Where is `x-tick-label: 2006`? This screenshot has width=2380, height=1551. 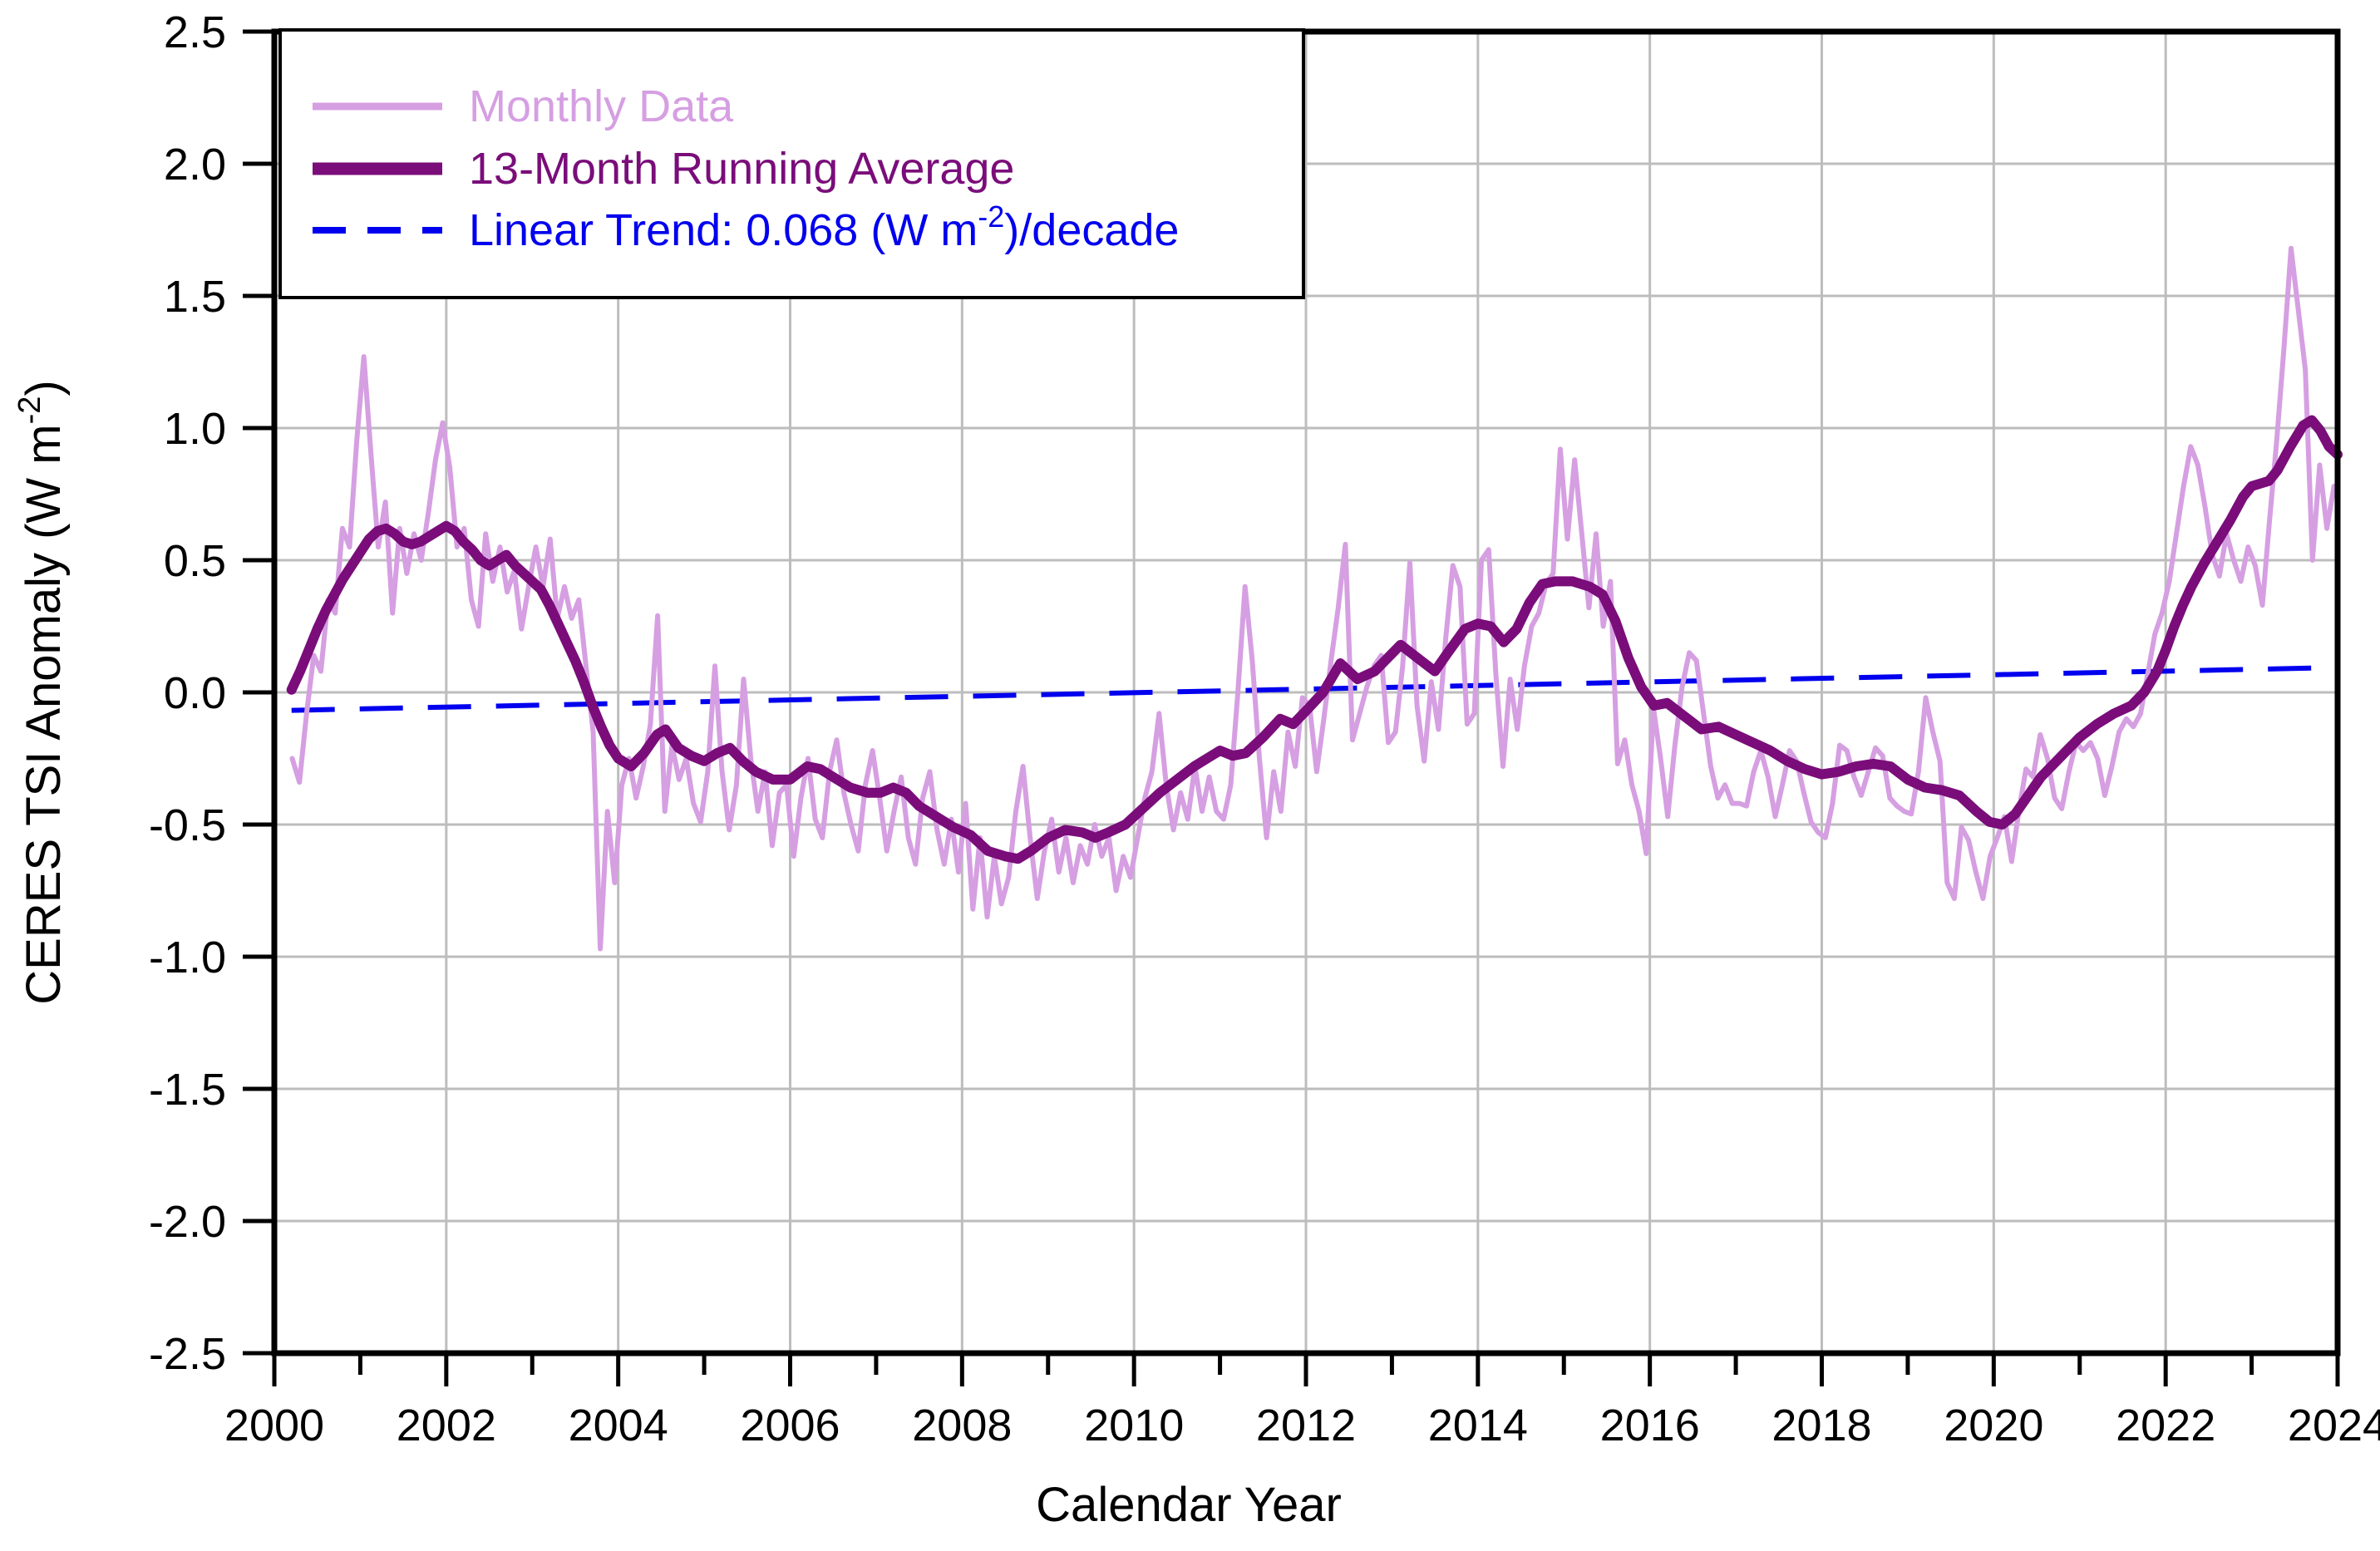 x-tick-label: 2006 is located at coordinates (790, 1425).